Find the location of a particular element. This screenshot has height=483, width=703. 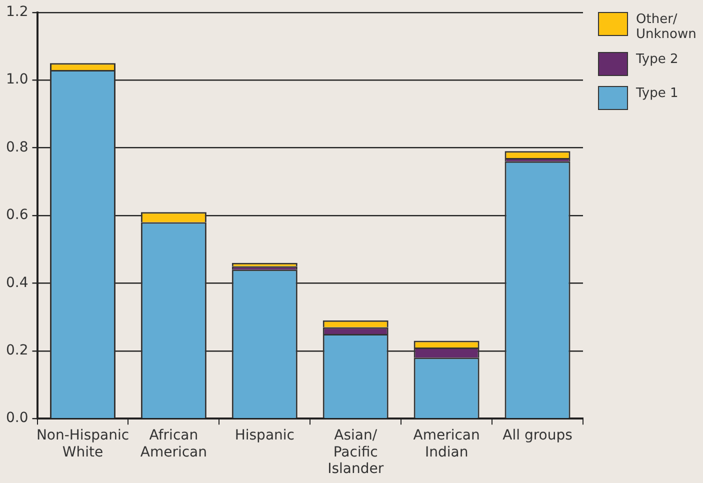

x-tick-label: American Indian is located at coordinates (446, 444).